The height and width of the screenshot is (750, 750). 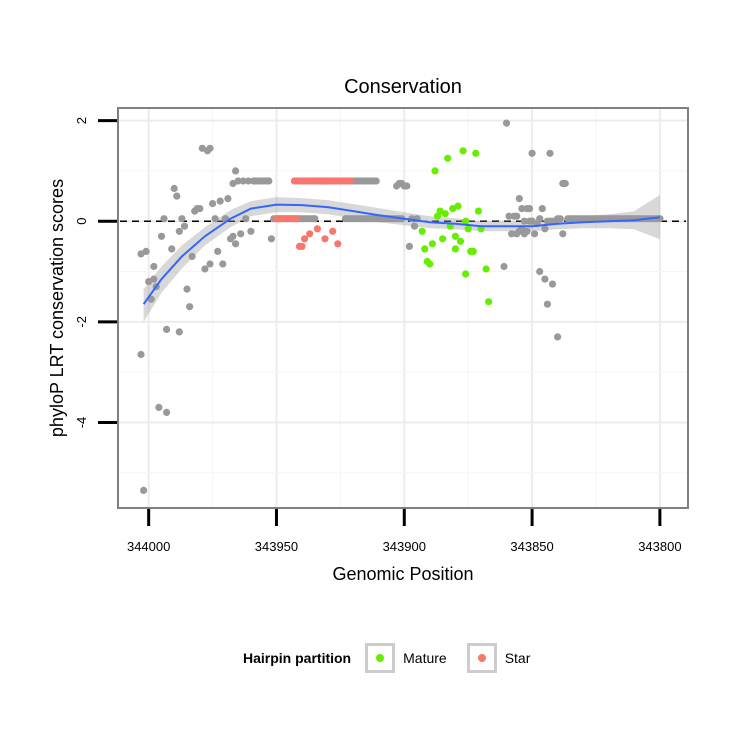 I want to click on legend-title: Hairpin partition, so click(x=297, y=658).